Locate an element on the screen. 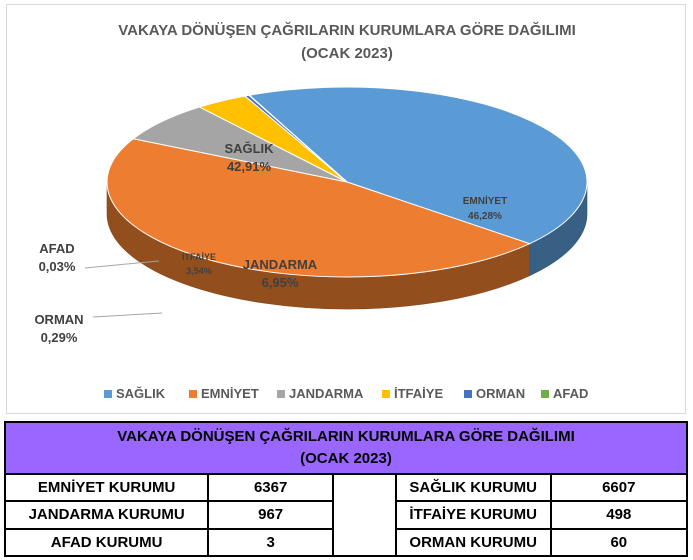 This screenshot has width=693, height=560. table-cell-value: 6367 is located at coordinates (271, 487).